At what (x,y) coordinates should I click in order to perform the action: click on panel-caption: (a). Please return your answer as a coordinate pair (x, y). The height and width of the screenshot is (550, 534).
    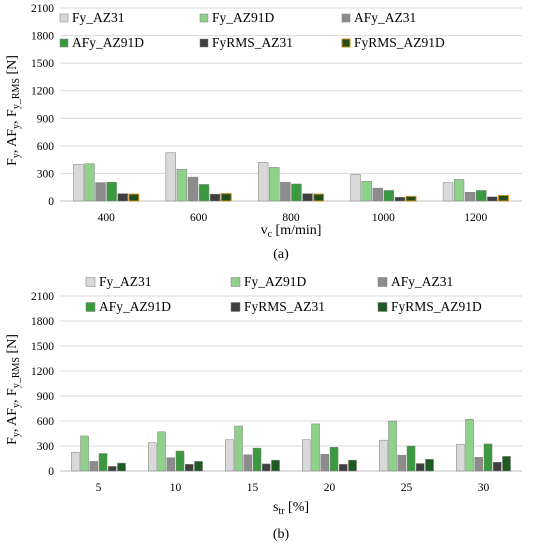
    Looking at the image, I should click on (281, 254).